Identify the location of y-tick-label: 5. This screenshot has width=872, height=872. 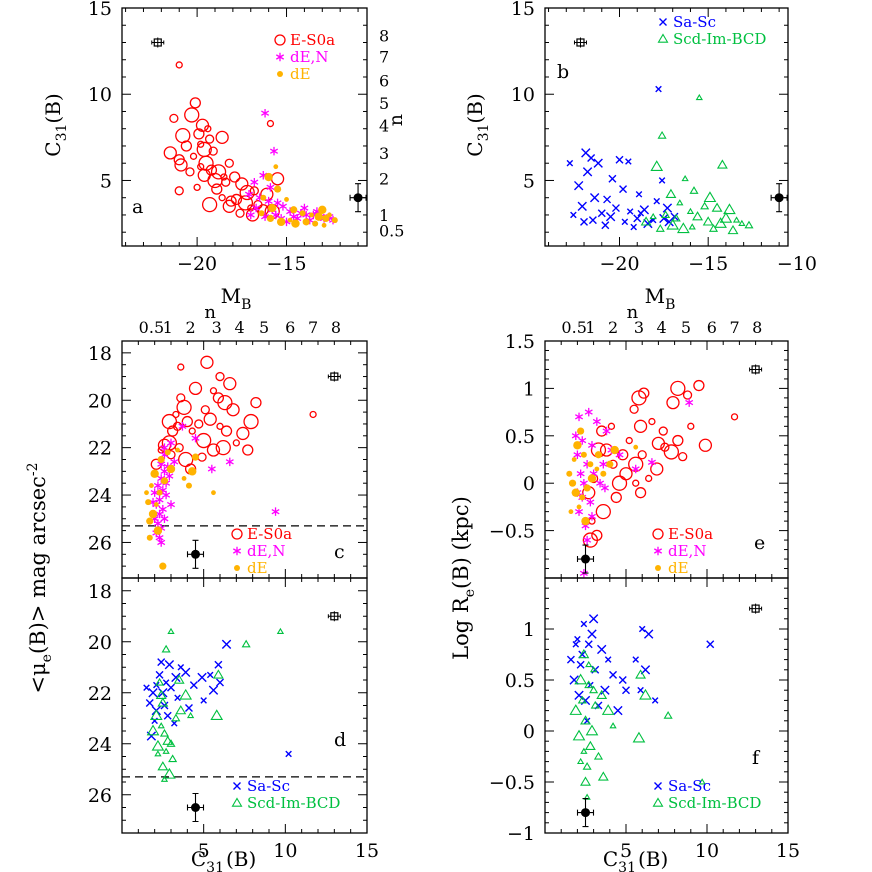
(106, 181).